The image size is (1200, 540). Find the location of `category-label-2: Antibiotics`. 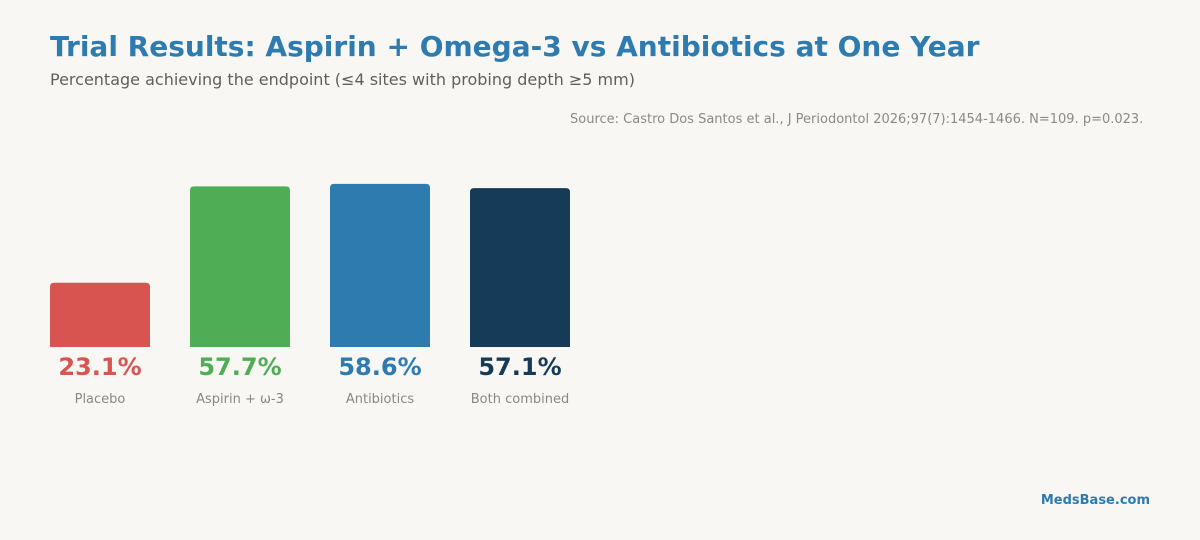

category-label-2: Antibiotics is located at coordinates (380, 399).